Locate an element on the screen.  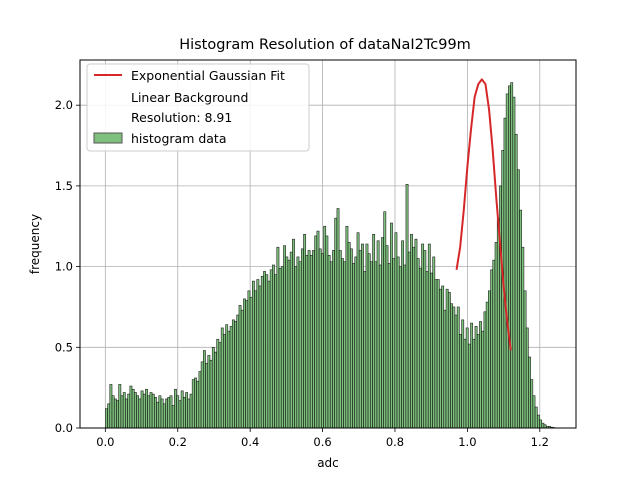
x-tick-label: 0.4 is located at coordinates (250, 442).